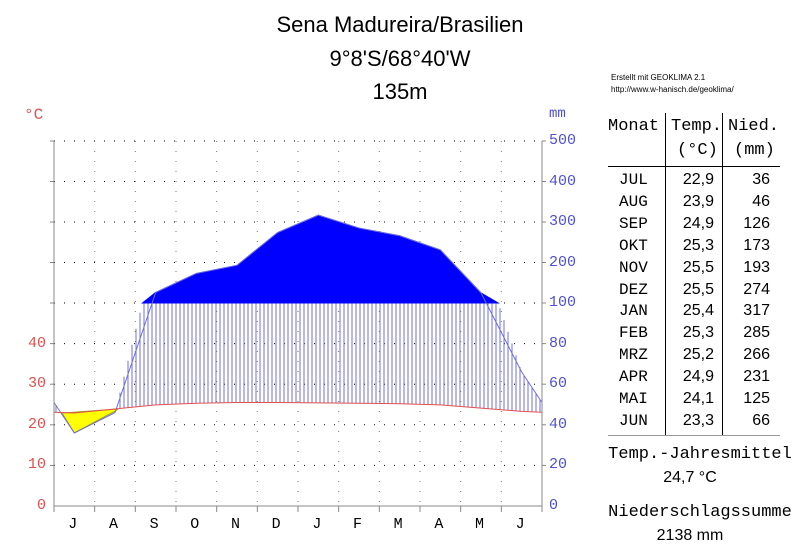 This screenshot has height=557, width=800. Describe the element at coordinates (633, 420) in the screenshot. I see `row-month: JUN` at that location.